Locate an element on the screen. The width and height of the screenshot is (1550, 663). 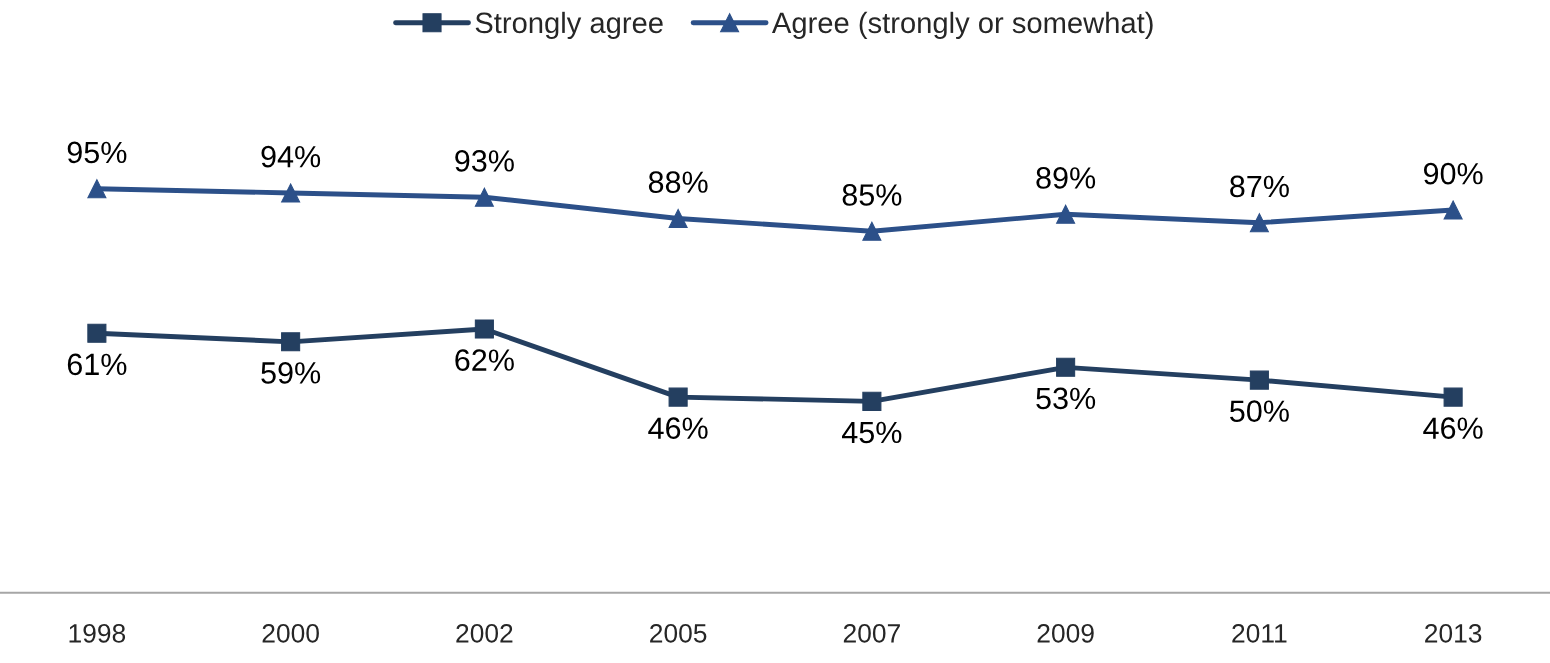
legend-label: Strongly agree is located at coordinates (569, 25).